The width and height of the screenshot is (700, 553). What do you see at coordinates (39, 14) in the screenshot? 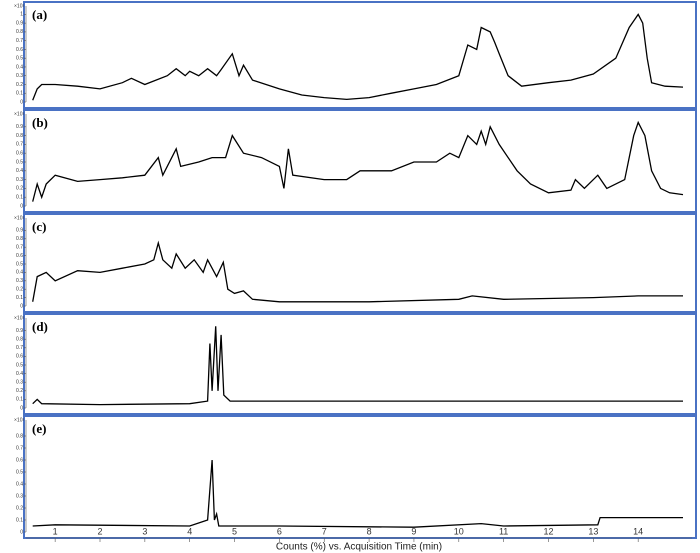
I see `panel-label: (a)` at bounding box center [39, 14].